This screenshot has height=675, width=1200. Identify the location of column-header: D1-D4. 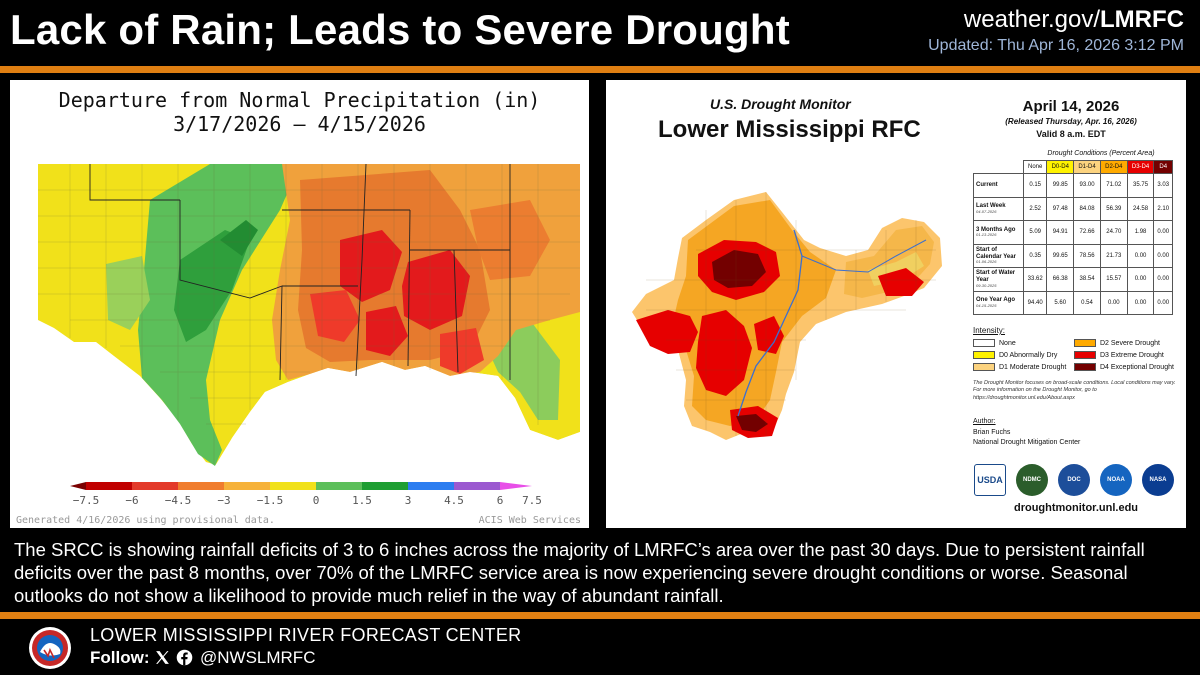
(1087, 167).